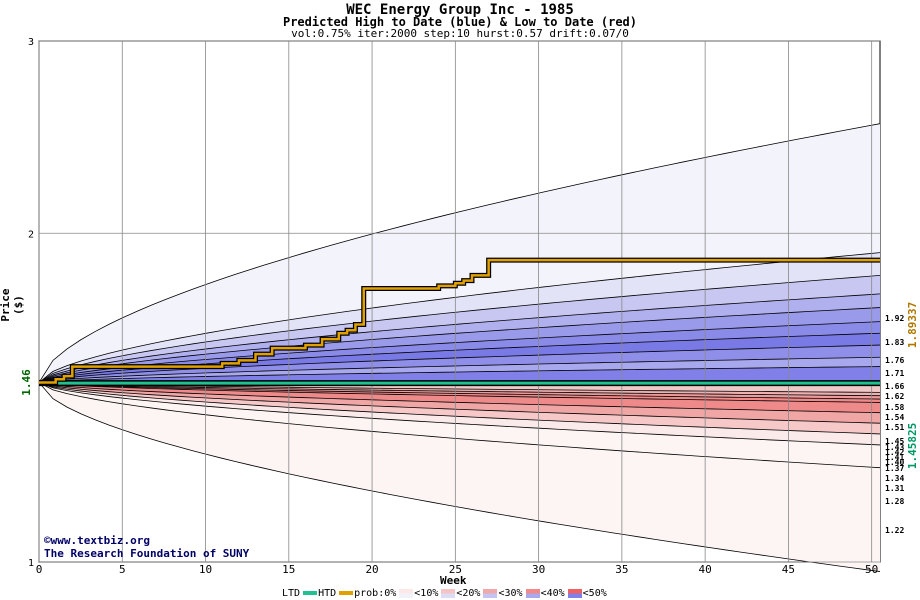 The width and height of the screenshot is (920, 600). I want to click on high-value-label: 1.76, so click(894, 360).